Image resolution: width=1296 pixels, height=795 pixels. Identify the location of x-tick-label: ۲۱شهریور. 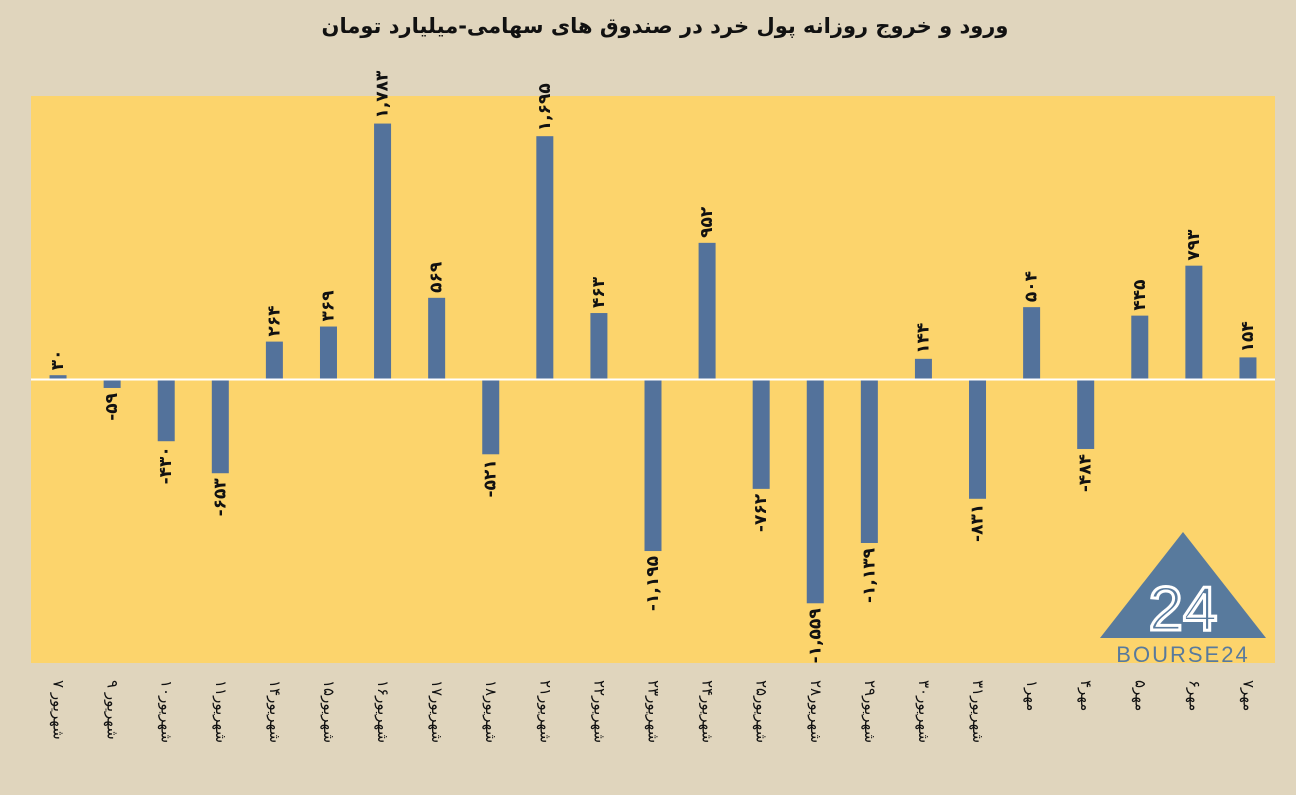
(545, 711).